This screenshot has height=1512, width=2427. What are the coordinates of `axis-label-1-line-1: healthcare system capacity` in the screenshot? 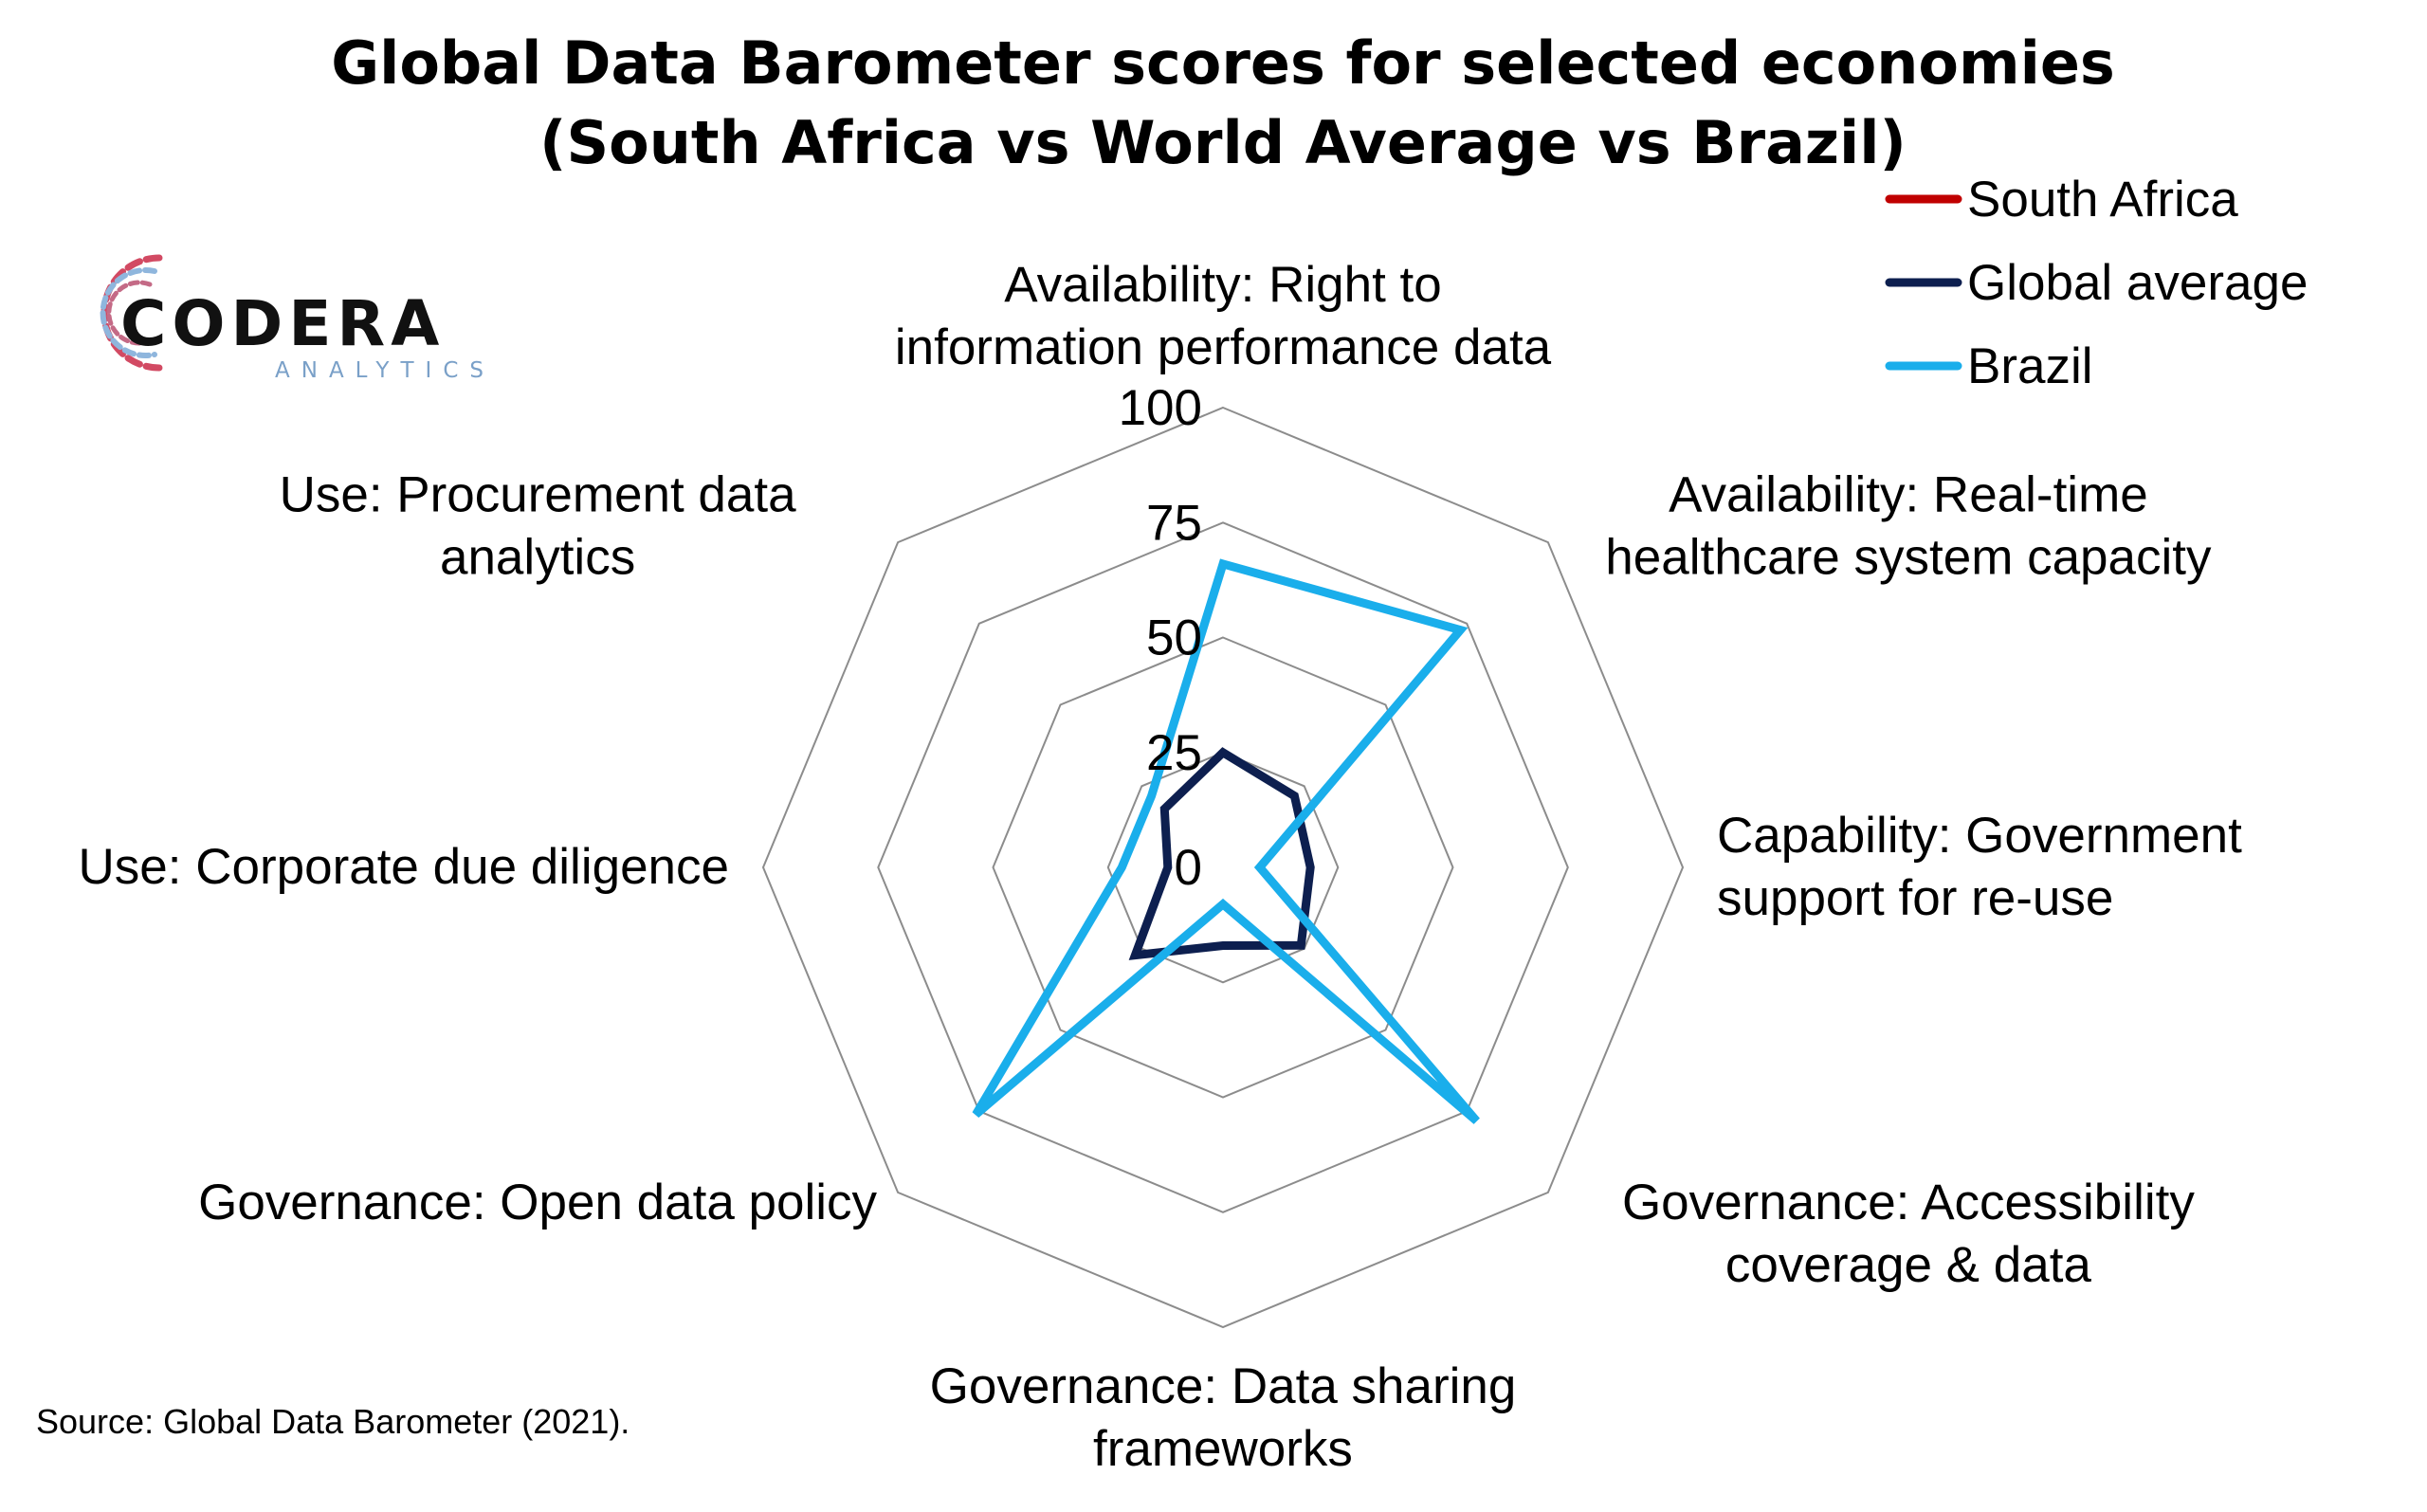 It's located at (1908, 558).